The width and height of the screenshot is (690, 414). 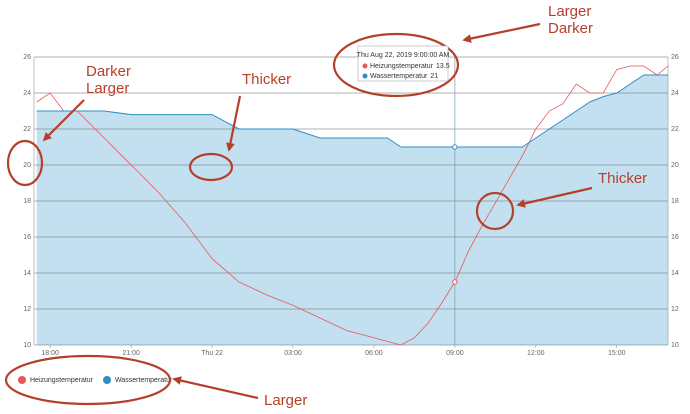 I want to click on y2-tick-label: 10, so click(x=675, y=345).